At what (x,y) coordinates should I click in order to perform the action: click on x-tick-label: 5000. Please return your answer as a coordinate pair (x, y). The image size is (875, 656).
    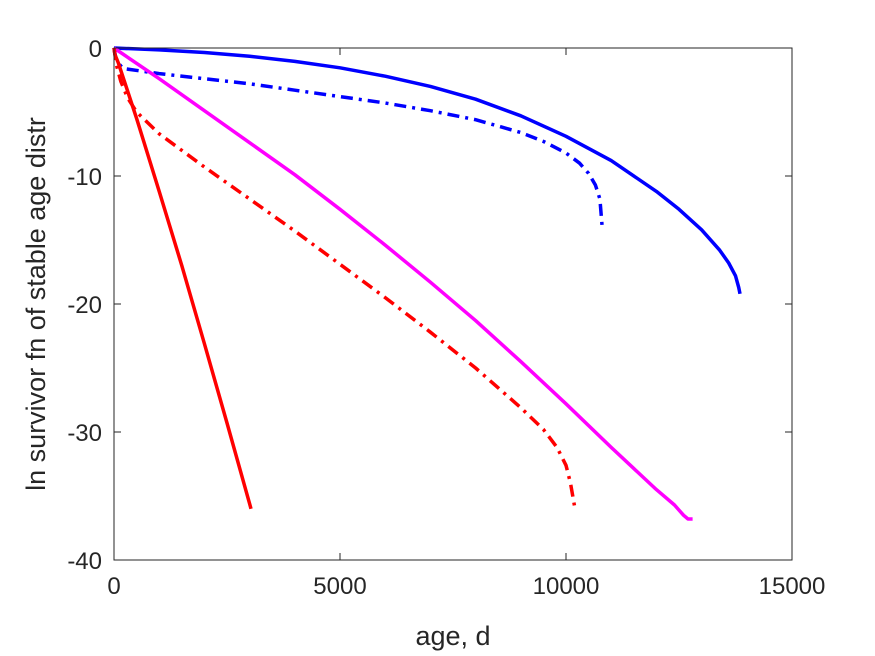
    Looking at the image, I should click on (339, 586).